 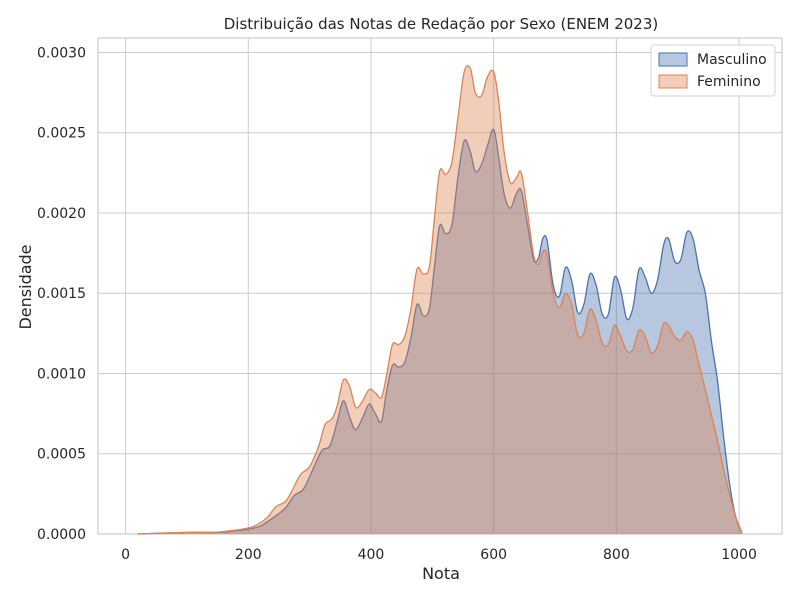 I want to click on x-tick-label: 800, so click(x=616, y=555).